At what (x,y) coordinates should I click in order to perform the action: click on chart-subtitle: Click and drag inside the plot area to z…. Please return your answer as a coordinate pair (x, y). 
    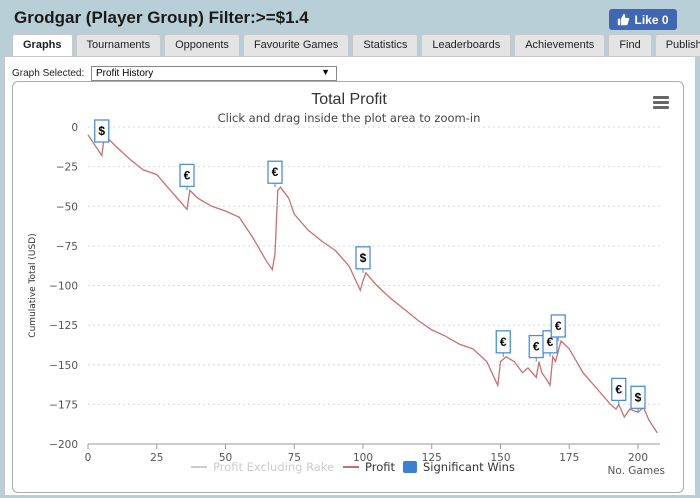
    Looking at the image, I should click on (349, 118).